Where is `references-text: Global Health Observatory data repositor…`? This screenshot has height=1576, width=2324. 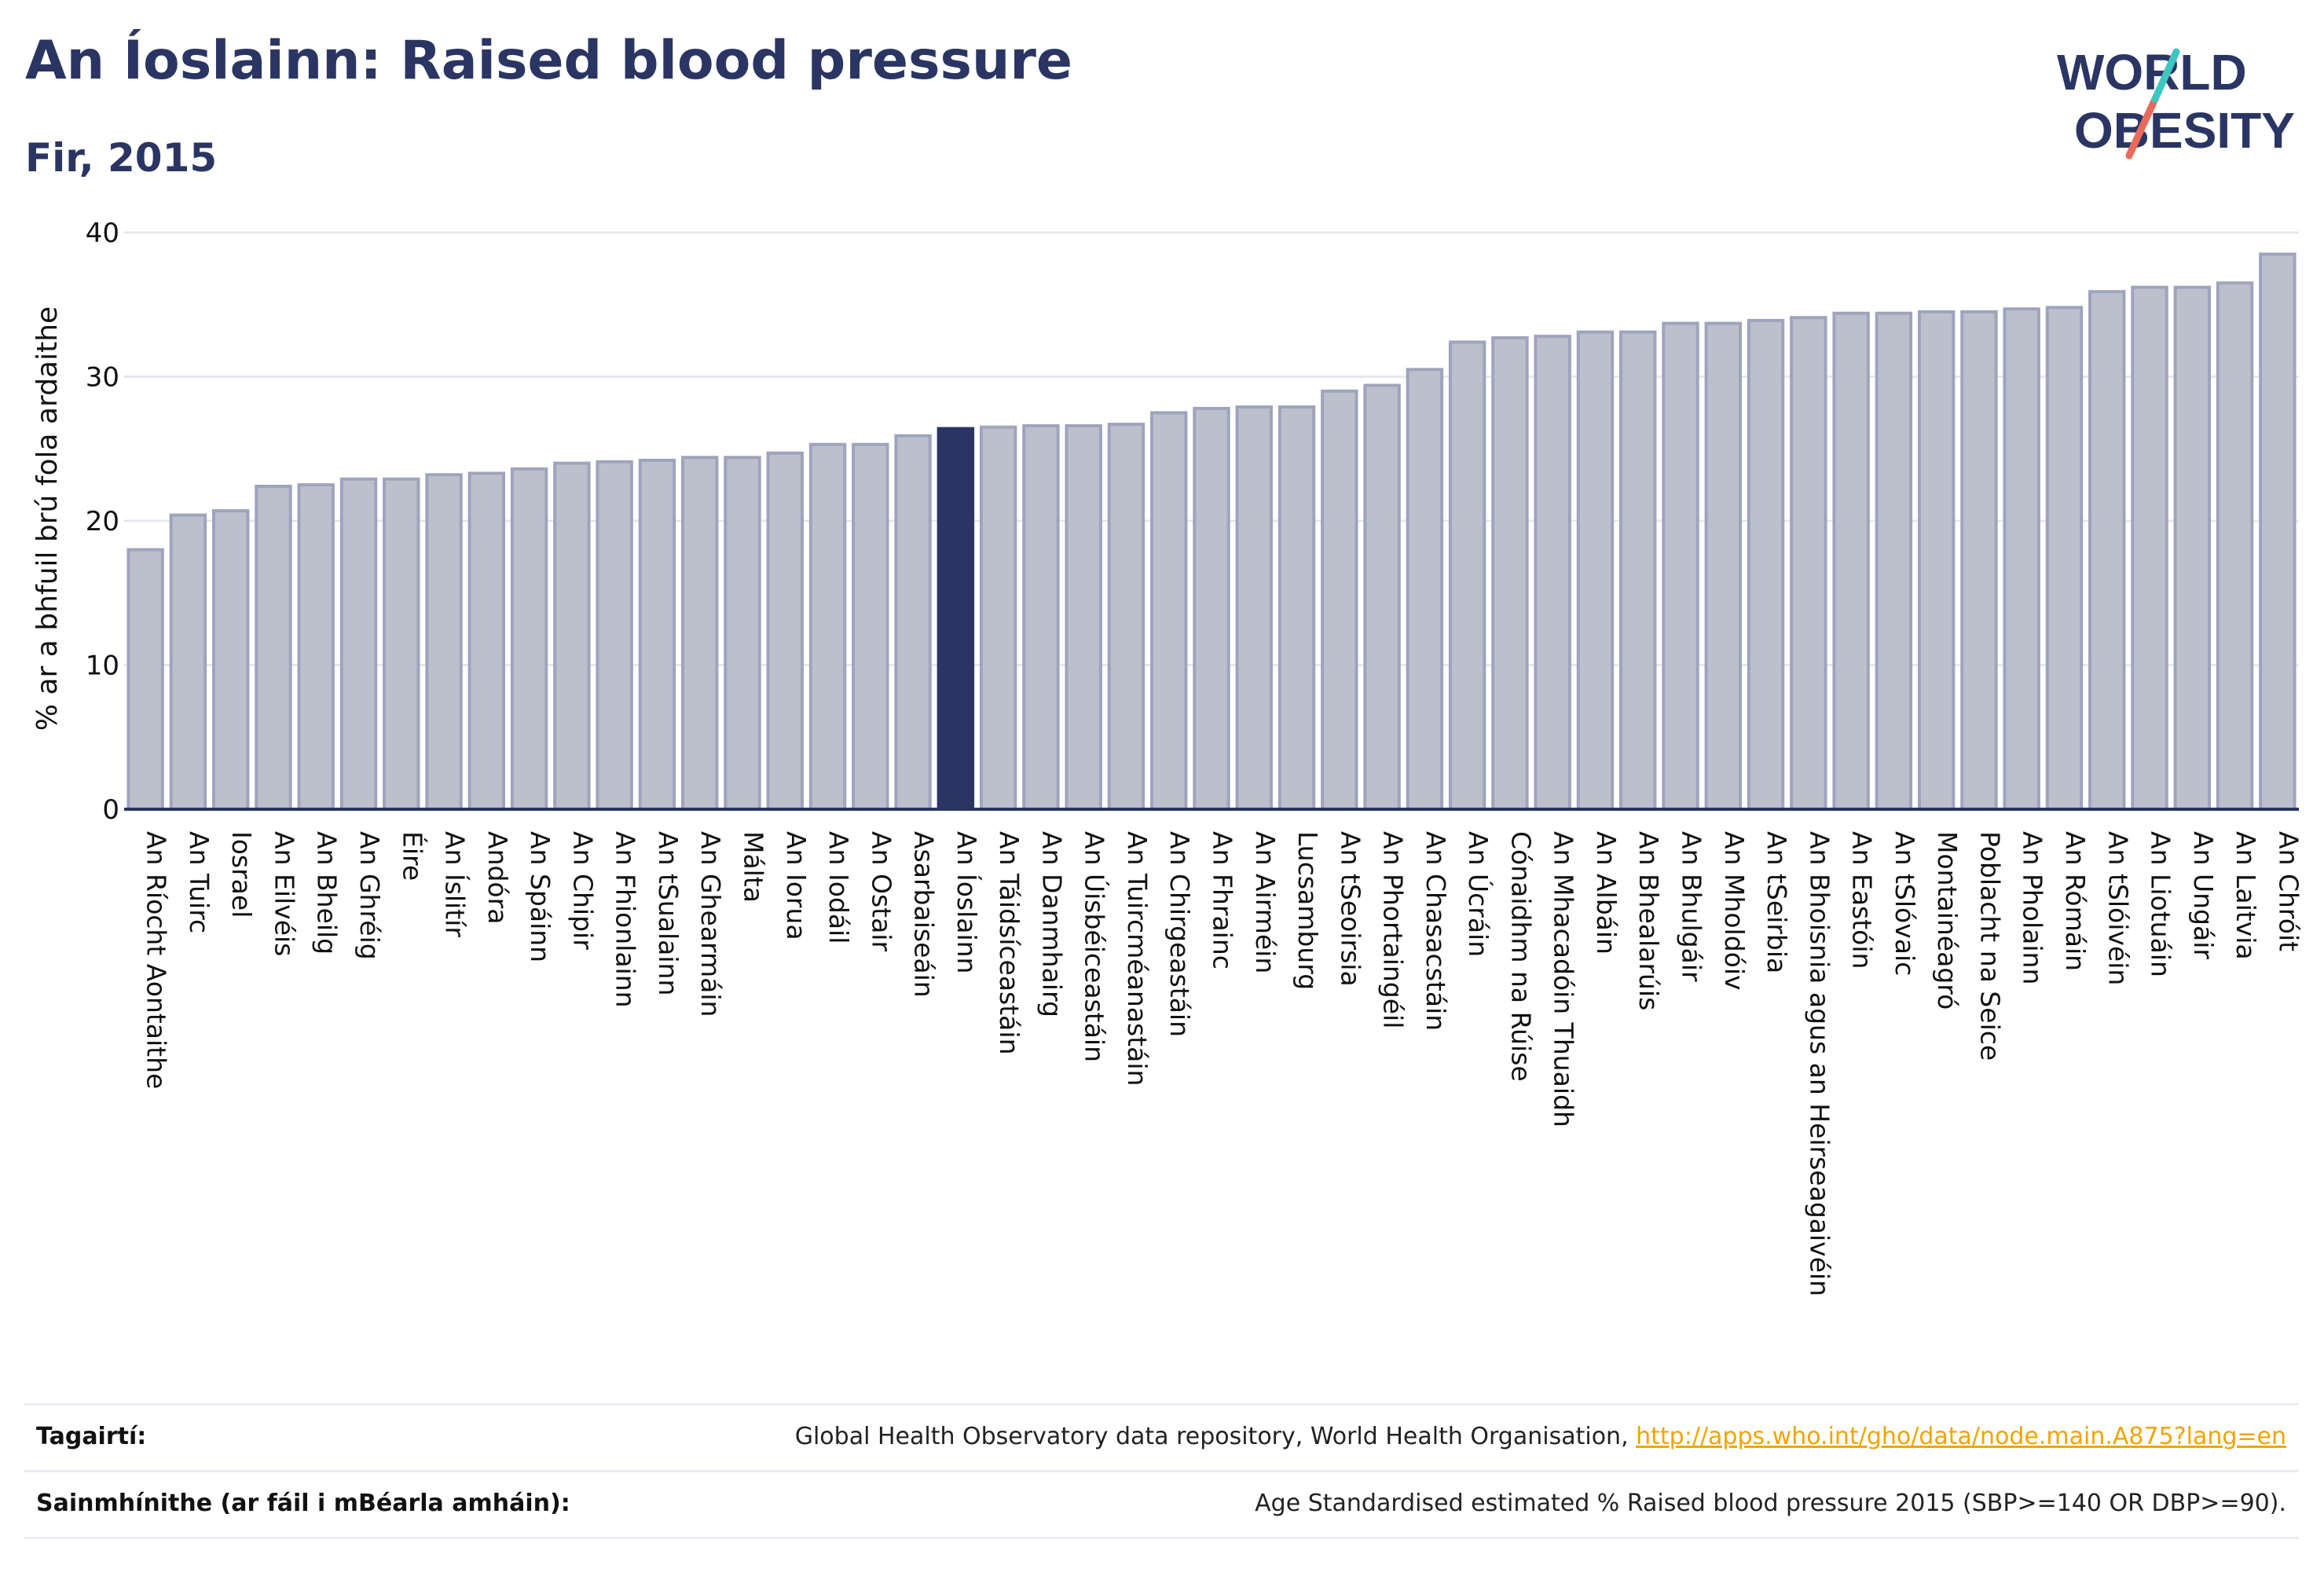 references-text: Global Health Observatory data repositor… is located at coordinates (1215, 1436).